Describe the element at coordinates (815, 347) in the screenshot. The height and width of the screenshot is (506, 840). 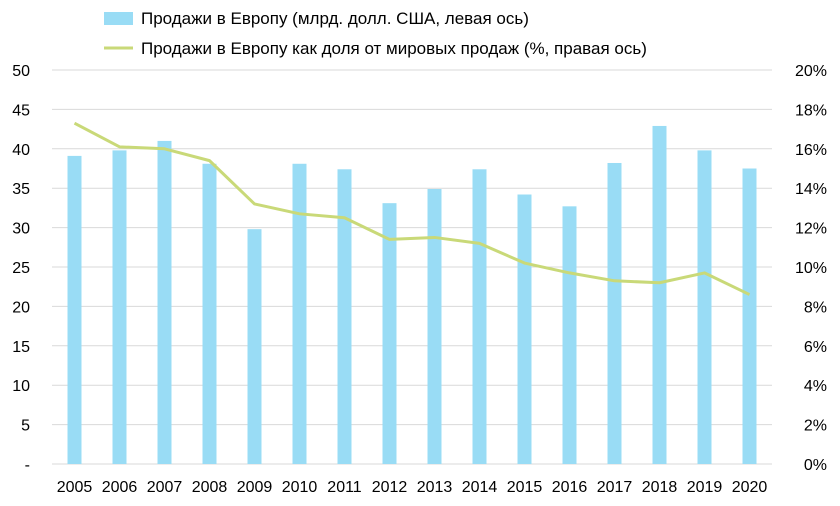
I see `right-tick-label: 6%` at that location.